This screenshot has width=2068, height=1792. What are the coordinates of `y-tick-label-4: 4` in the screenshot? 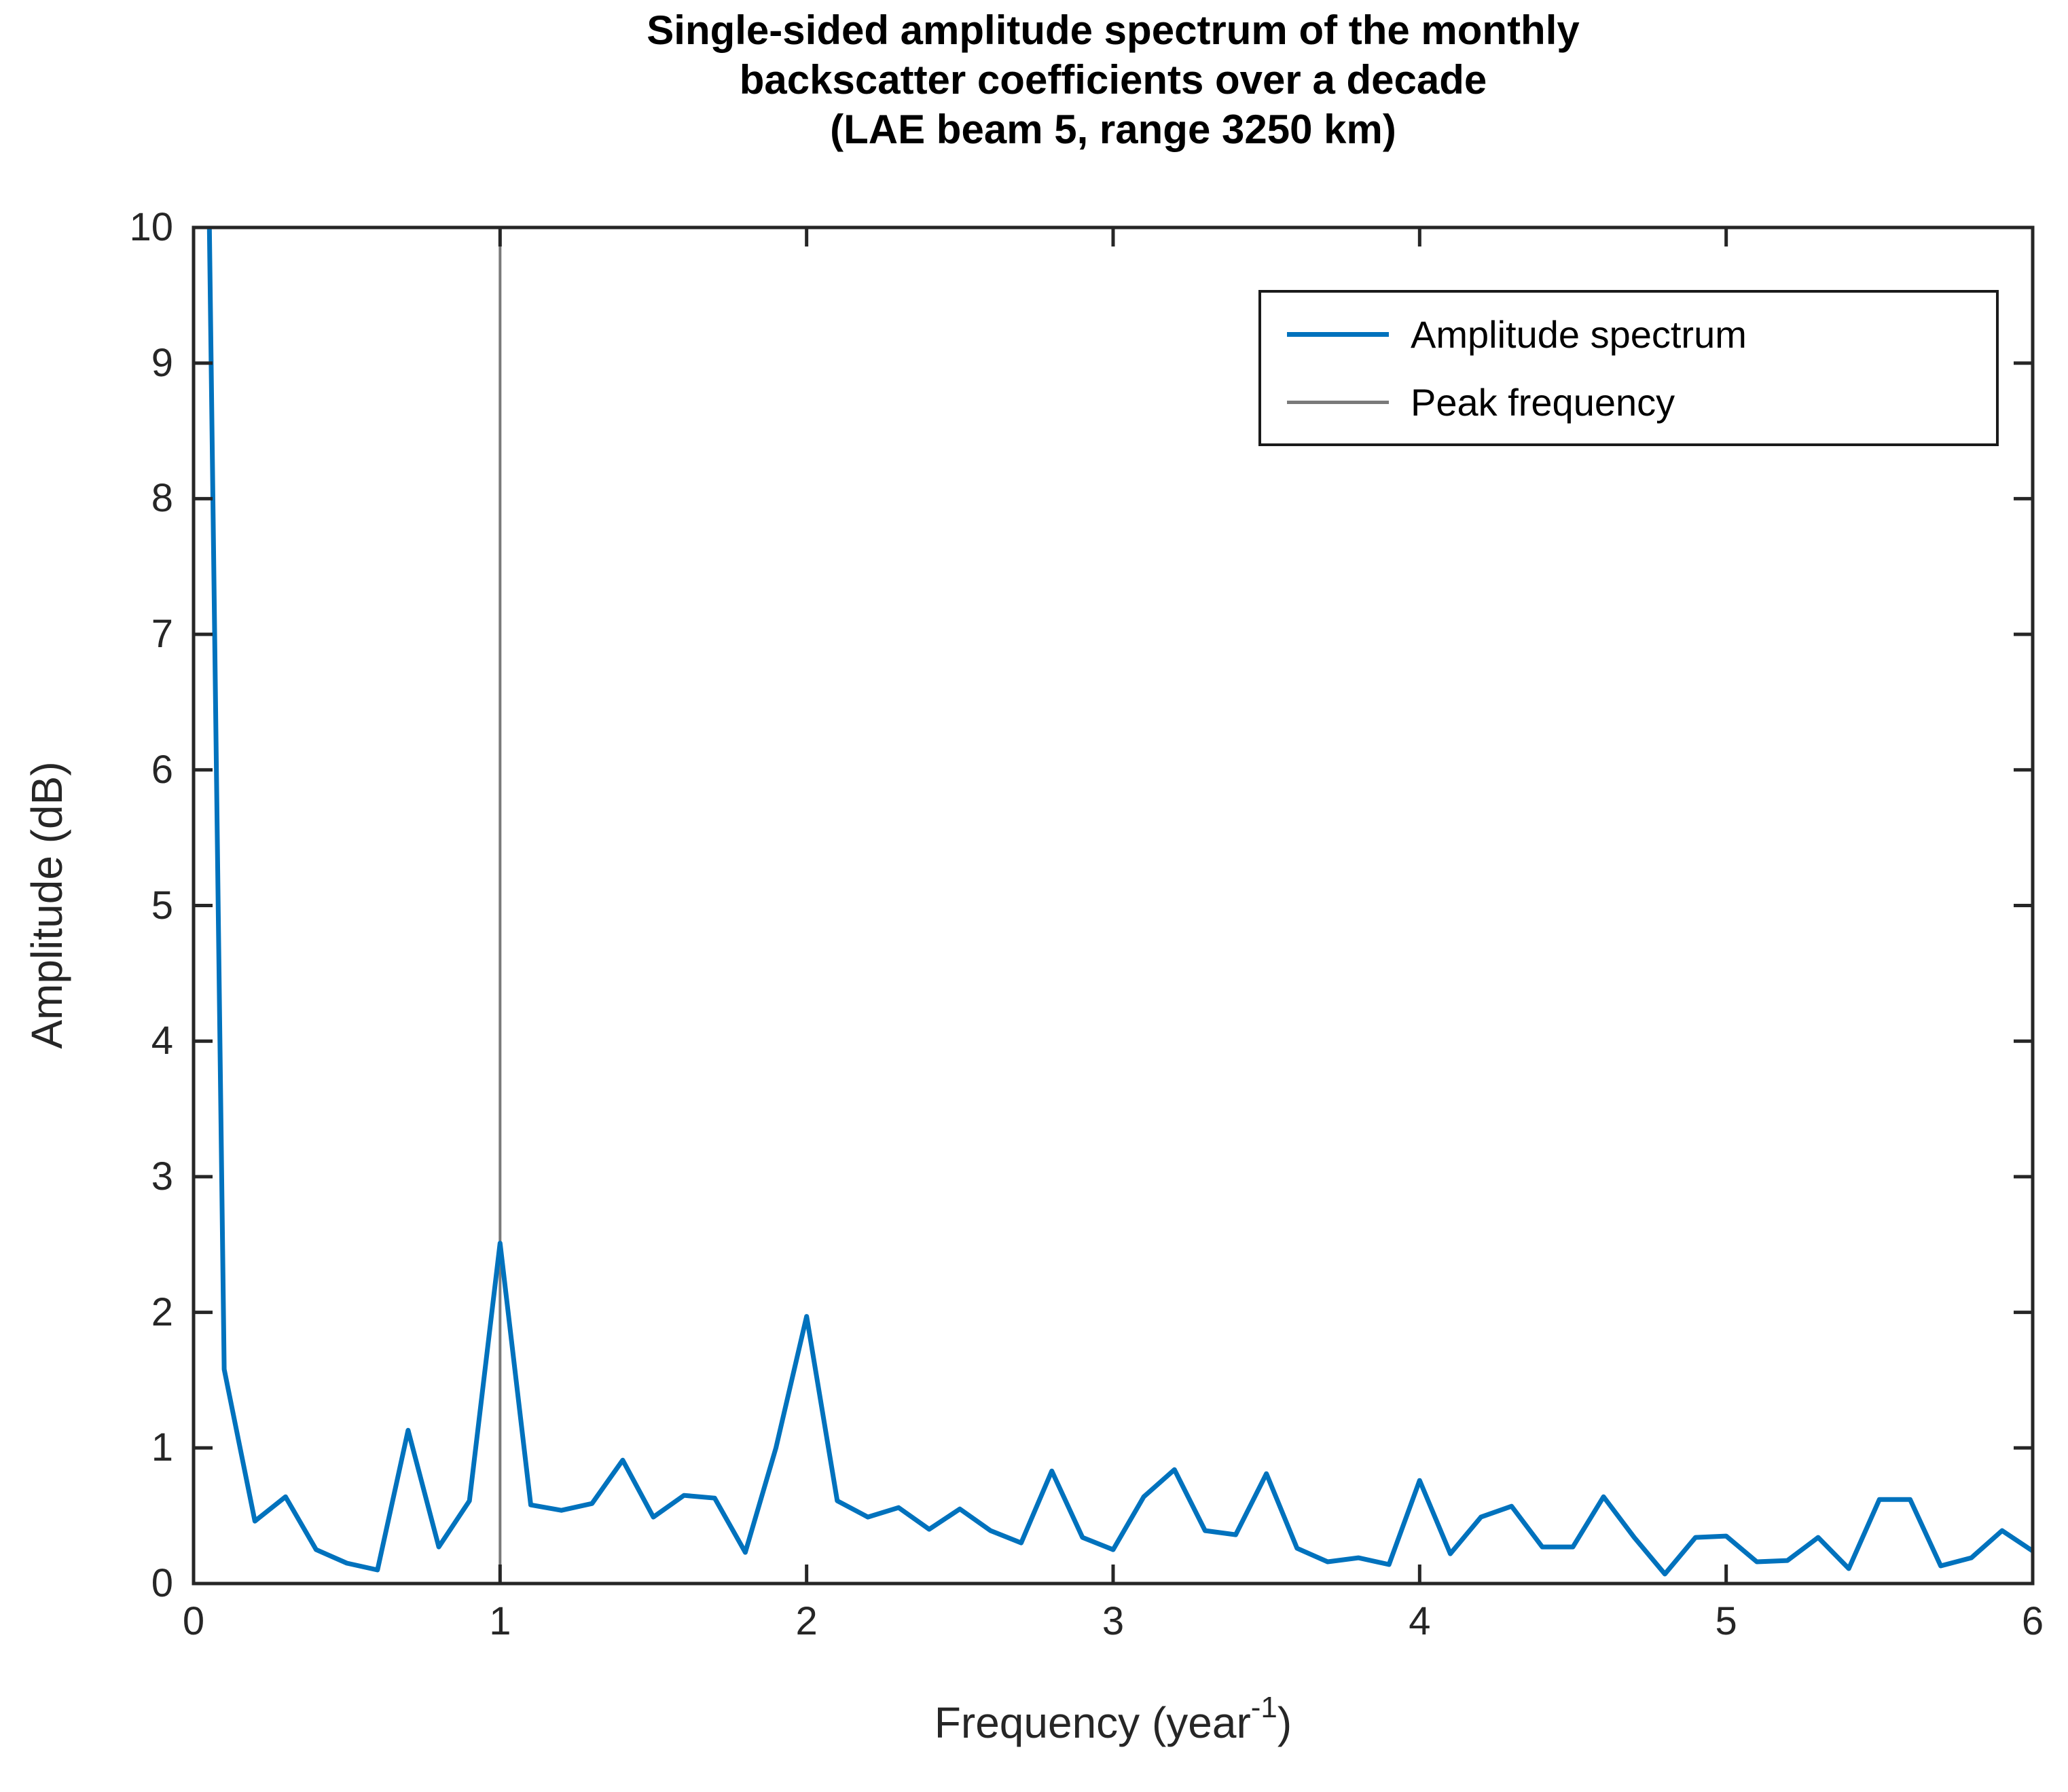 It's located at (162, 1041).